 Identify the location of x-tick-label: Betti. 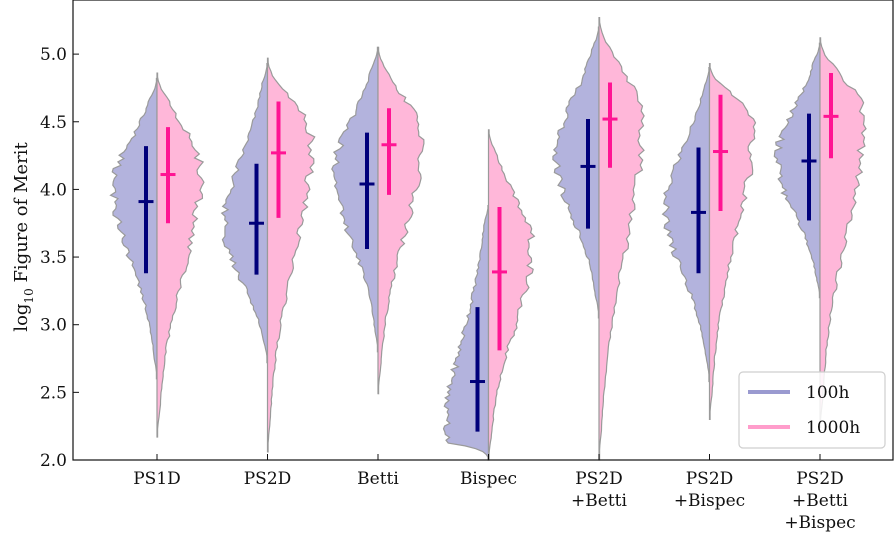
(378, 479).